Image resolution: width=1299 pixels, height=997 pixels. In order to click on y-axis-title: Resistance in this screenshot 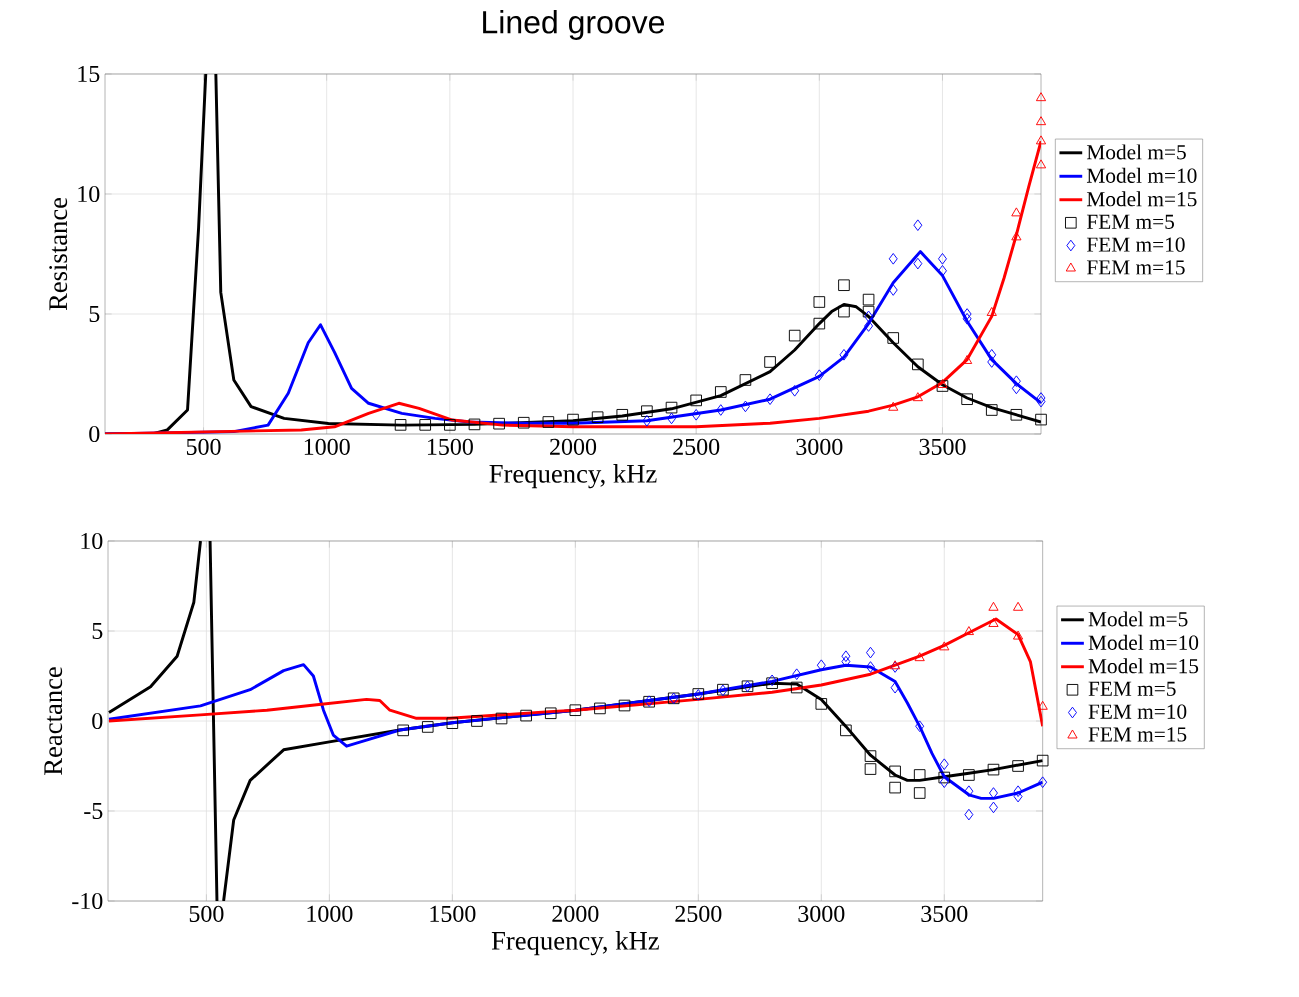, I will do `click(58, 254)`.